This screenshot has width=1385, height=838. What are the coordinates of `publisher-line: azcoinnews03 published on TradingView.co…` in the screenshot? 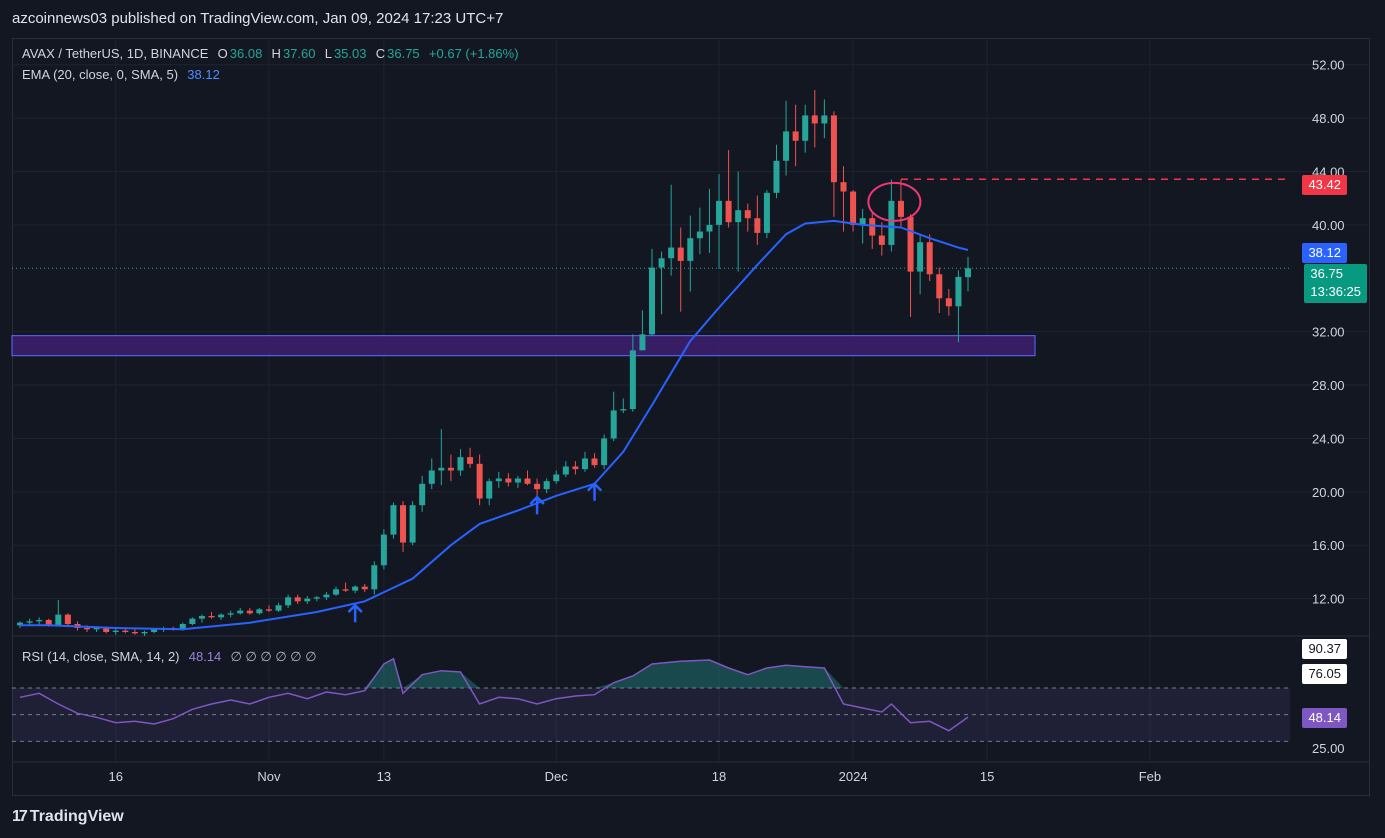 It's located at (258, 18).